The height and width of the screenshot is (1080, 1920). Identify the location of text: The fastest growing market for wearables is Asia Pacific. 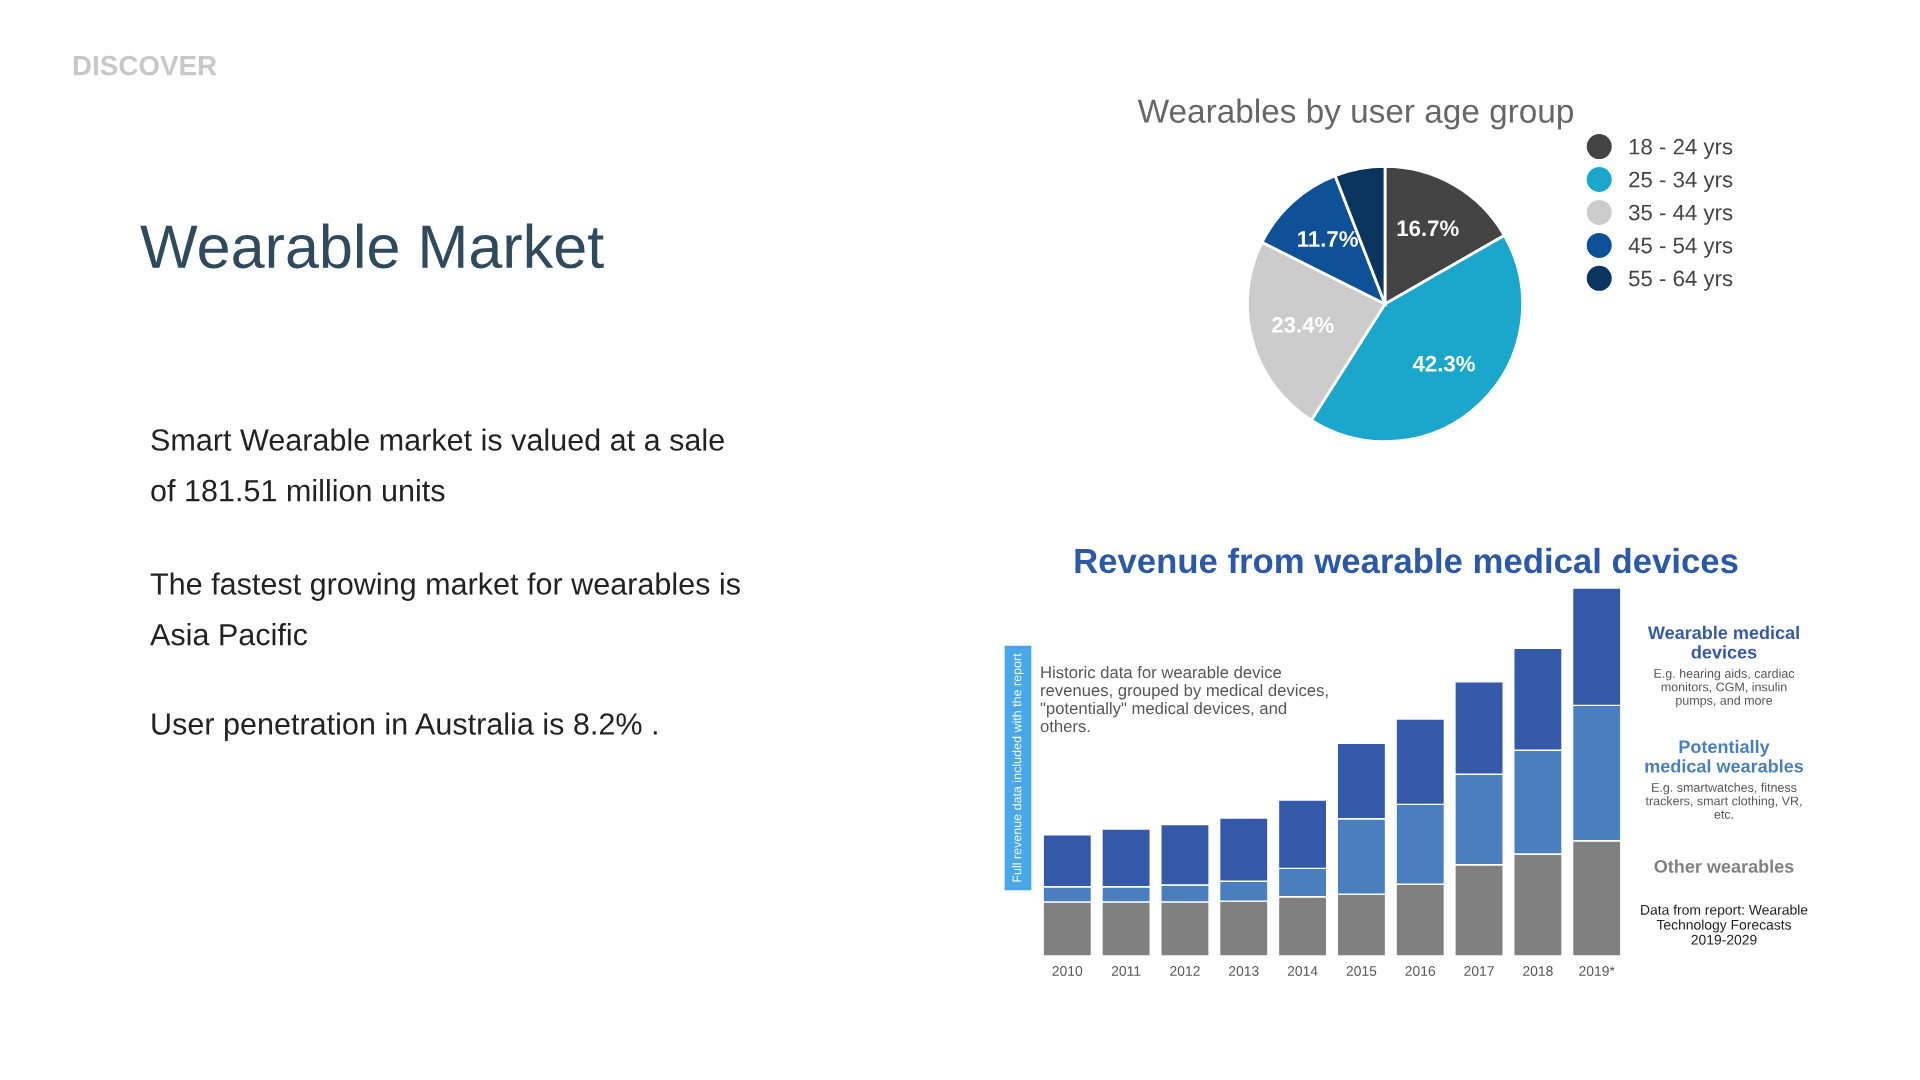
(445, 609).